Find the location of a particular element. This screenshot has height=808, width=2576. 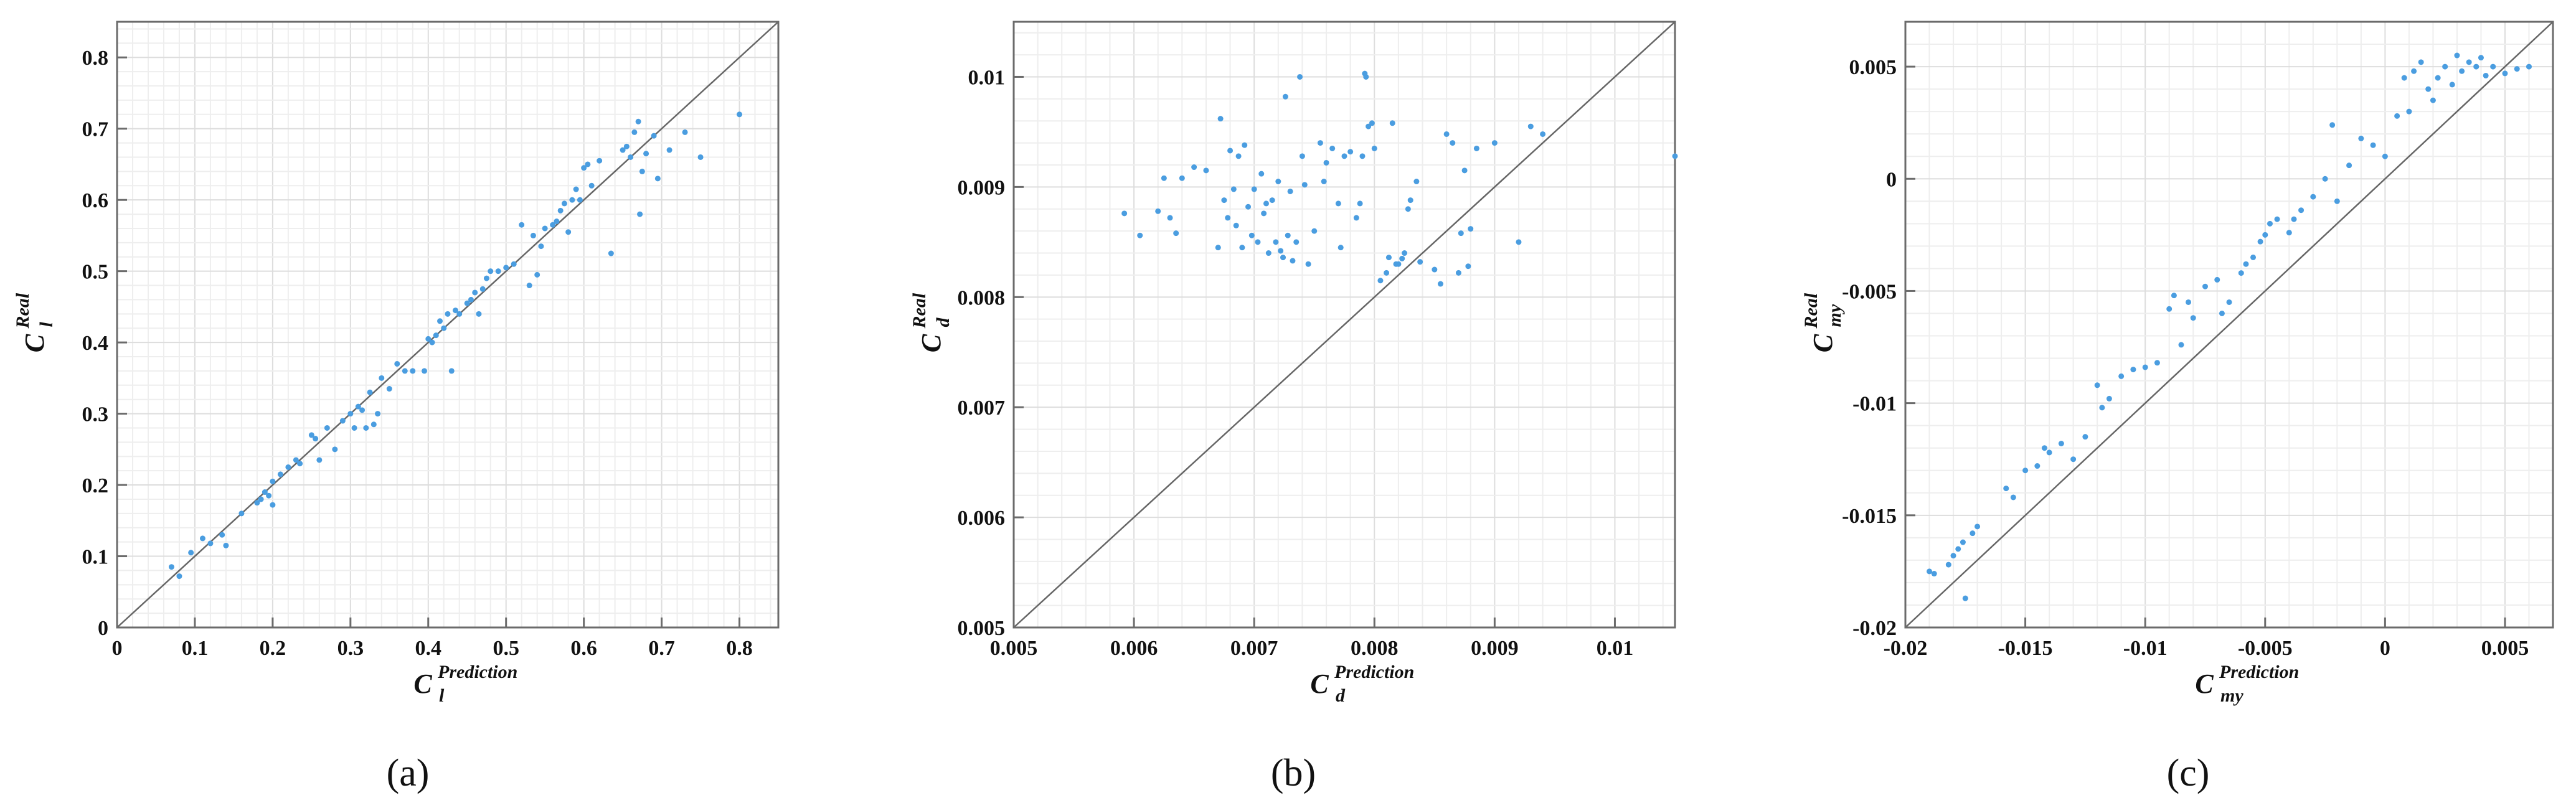

x-axis-label-sub: my is located at coordinates (2231, 695).